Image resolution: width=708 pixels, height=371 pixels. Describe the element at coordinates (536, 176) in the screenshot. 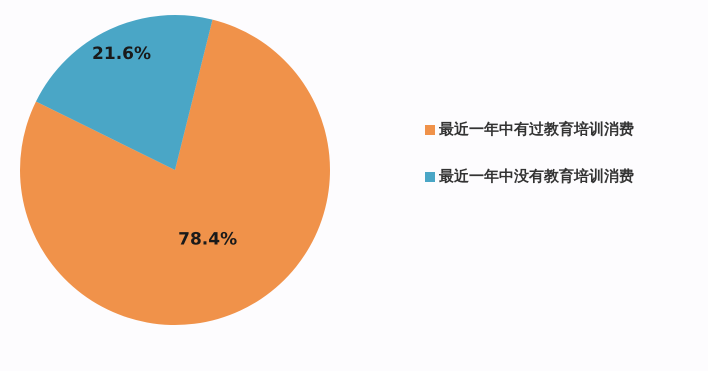

I see `legend-label: 最近一年中没有教育培训消费` at that location.